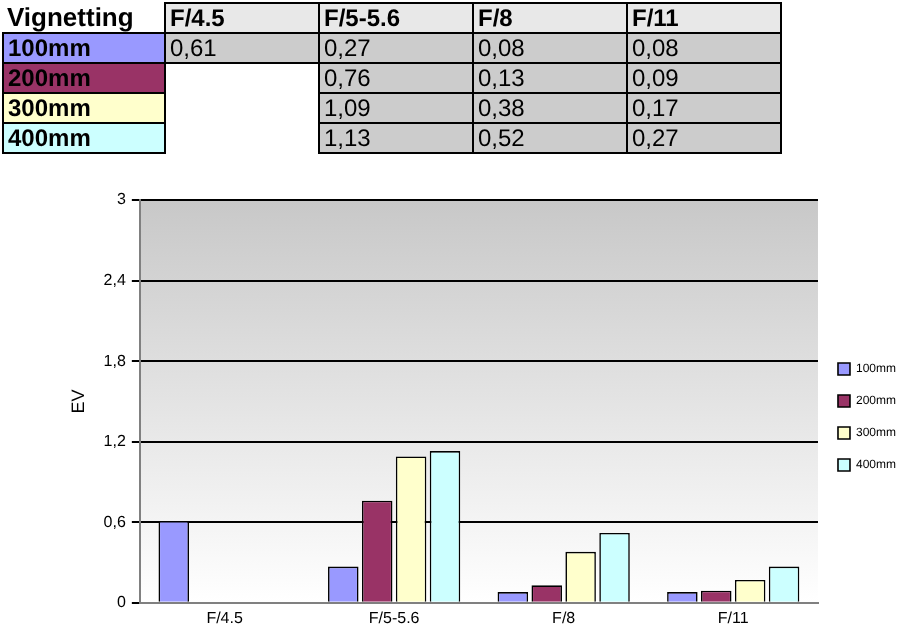  What do you see at coordinates (564, 617) in the screenshot?
I see `x-tick-label: F/8` at bounding box center [564, 617].